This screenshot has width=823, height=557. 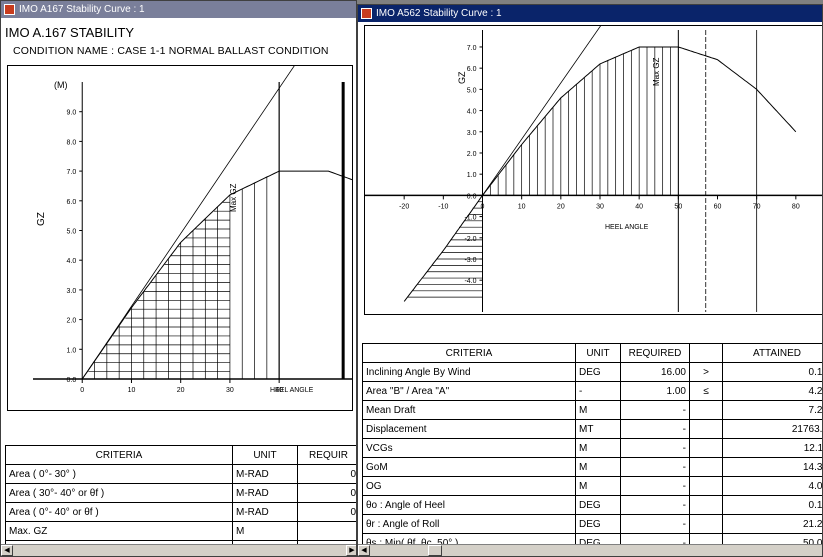 What do you see at coordinates (178, 550) in the screenshot?
I see `left-horizontal-scrollbar: ◀ ▶` at bounding box center [178, 550].